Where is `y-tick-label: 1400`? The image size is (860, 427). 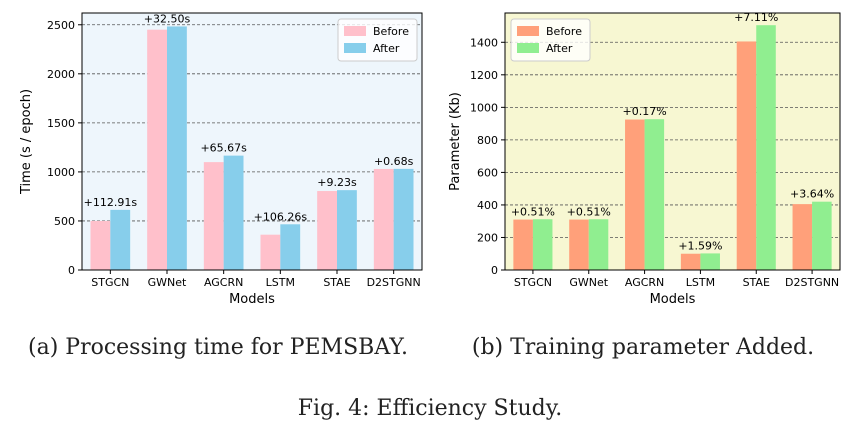
y-tick-label: 1400 is located at coordinates (484, 42).